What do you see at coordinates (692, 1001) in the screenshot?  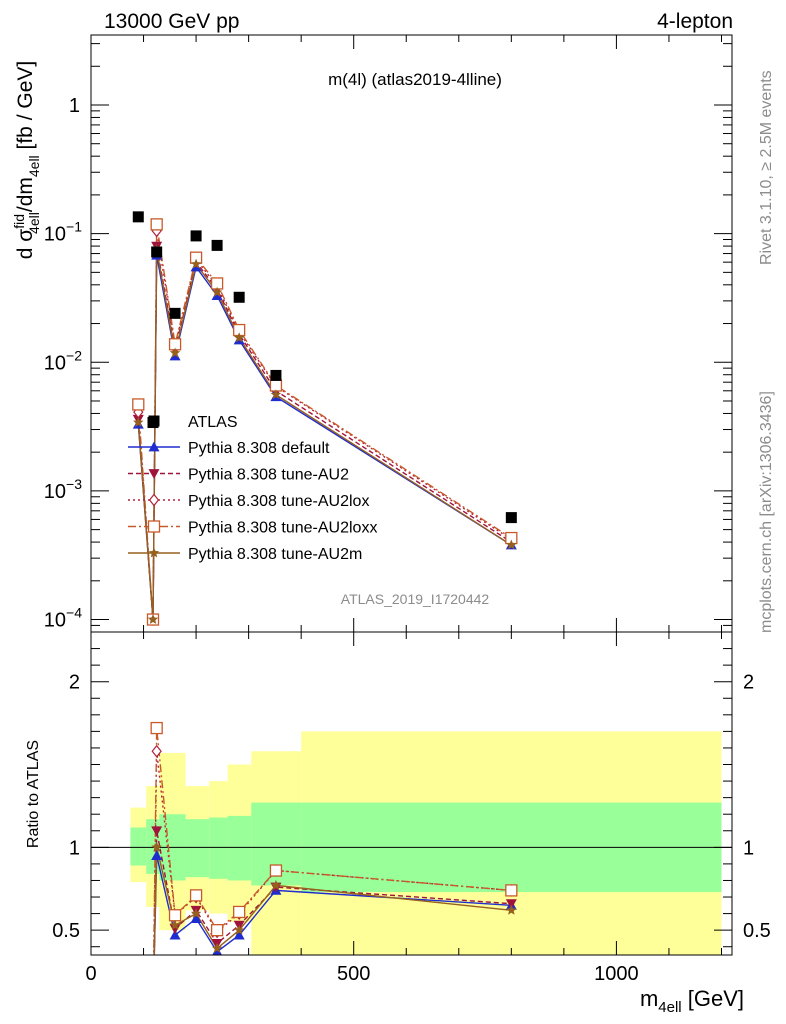 I see `x-axis-label: m4ell [GeV]` at bounding box center [692, 1001].